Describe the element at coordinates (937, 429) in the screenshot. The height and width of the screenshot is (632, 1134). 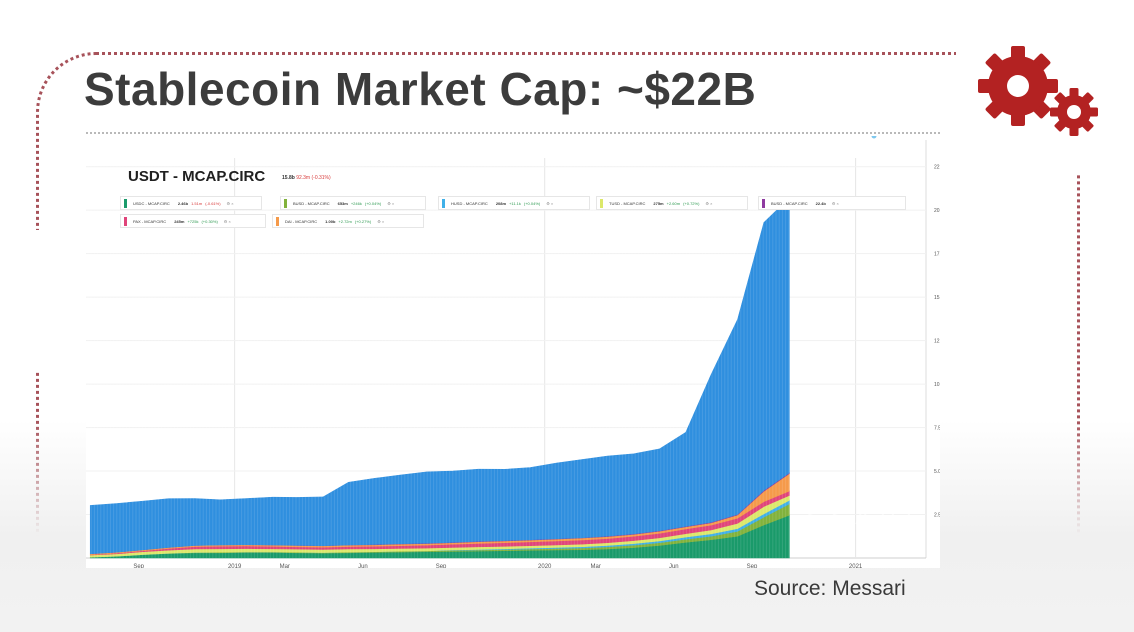
I see `y-tick-label: 7.50b` at that location.